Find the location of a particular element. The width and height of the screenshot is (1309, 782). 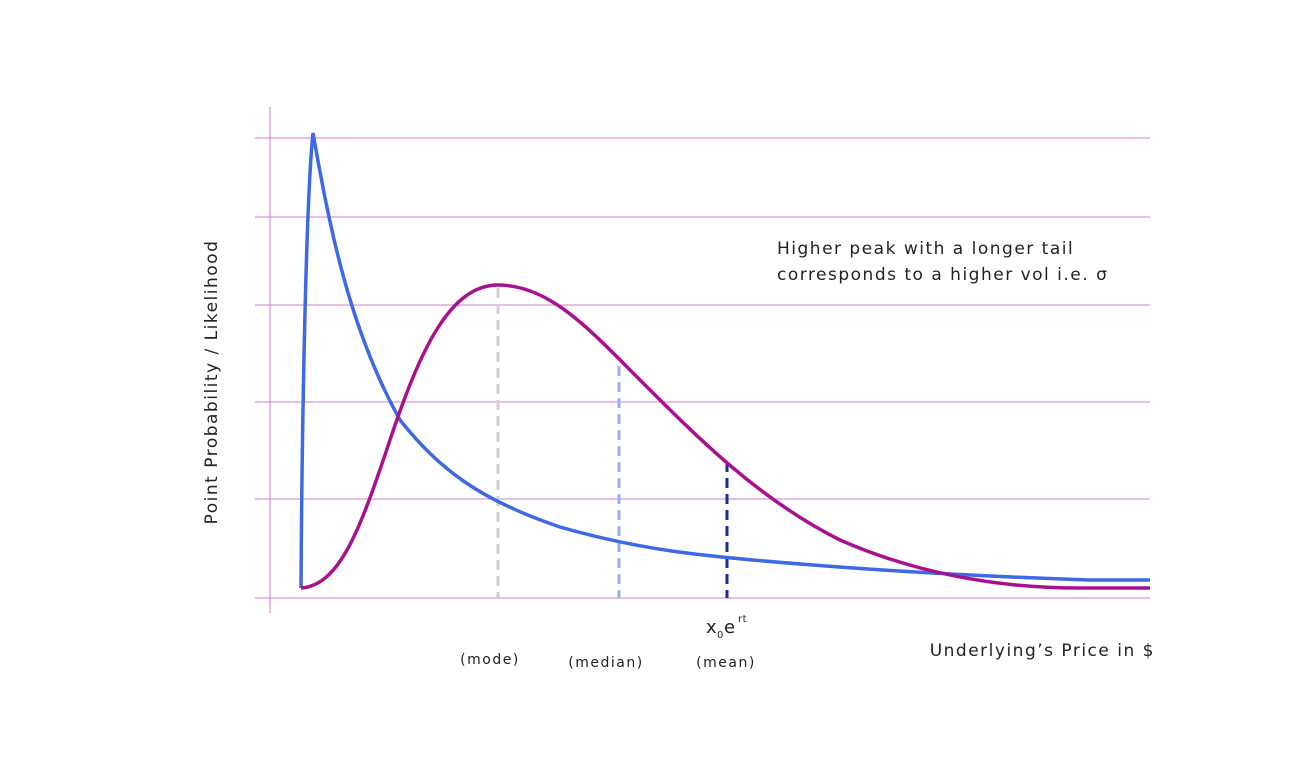

formula-exponent: rt is located at coordinates (742, 619).